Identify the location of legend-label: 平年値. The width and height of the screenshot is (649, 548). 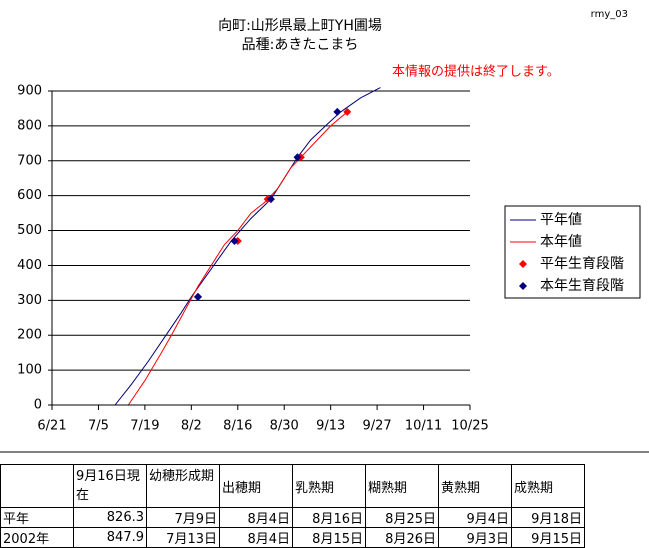
(561, 220).